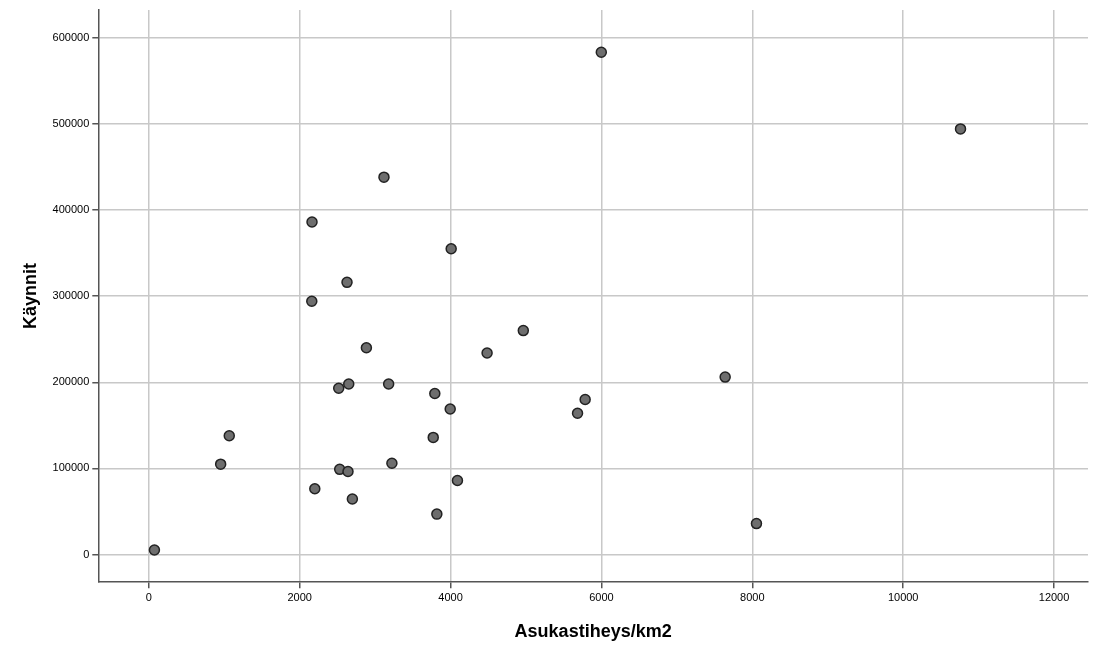  Describe the element at coordinates (299, 596) in the screenshot. I see `x-tick-label: 2000` at that location.